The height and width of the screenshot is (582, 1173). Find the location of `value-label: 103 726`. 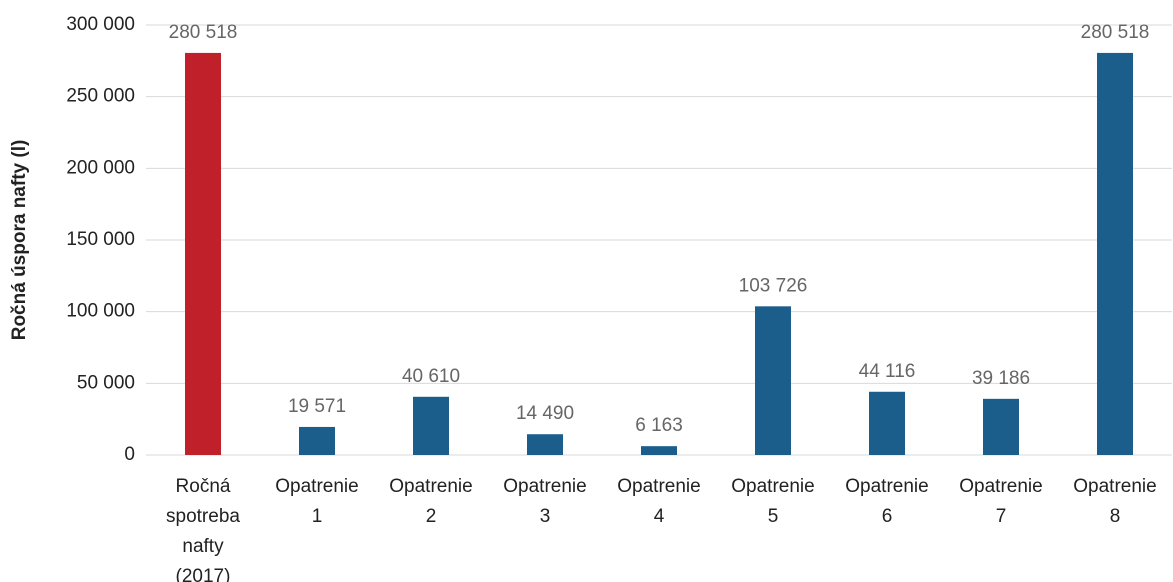

value-label: 103 726 is located at coordinates (773, 285).